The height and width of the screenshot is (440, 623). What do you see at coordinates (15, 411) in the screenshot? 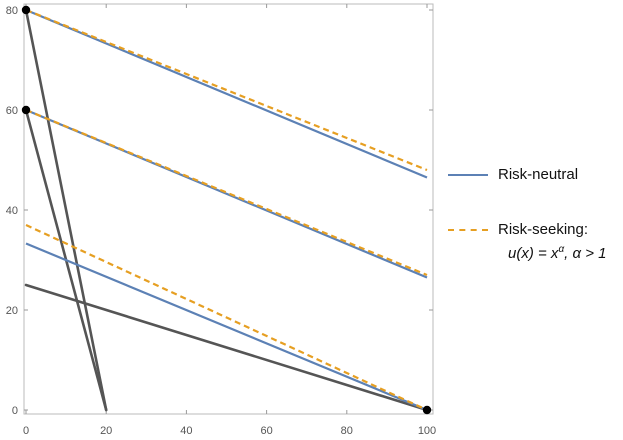
I see `y-tick-label: 0` at bounding box center [15, 411].